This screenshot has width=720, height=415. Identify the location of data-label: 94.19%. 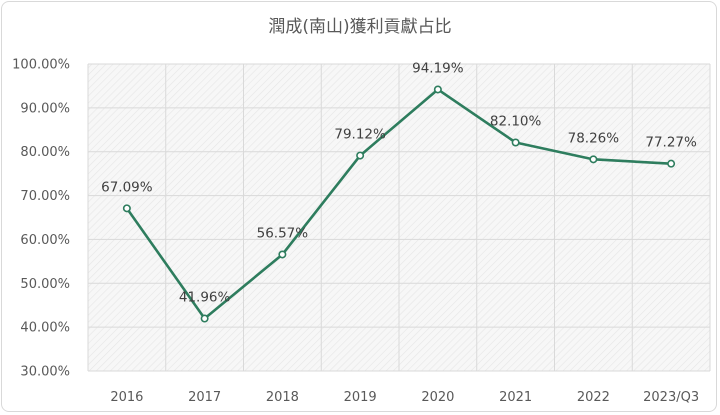
(438, 68).